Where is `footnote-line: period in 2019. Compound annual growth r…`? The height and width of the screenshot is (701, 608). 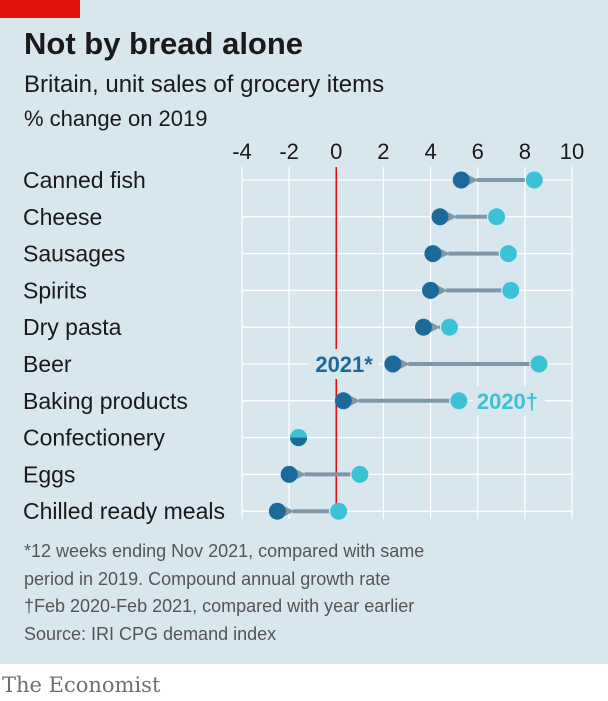
footnote-line: period in 2019. Compound annual growth r… is located at coordinates (207, 578).